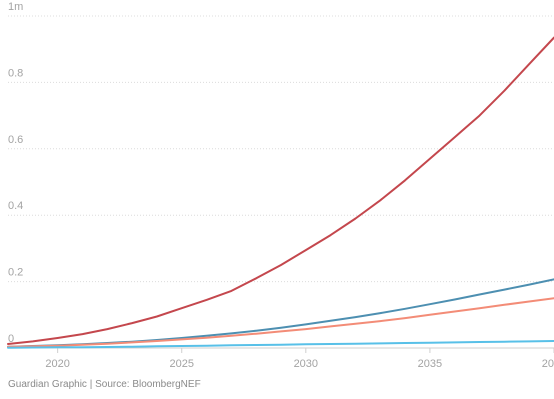 The image size is (554, 399). What do you see at coordinates (306, 364) in the screenshot?
I see `x-tick-label: 2030` at bounding box center [306, 364].